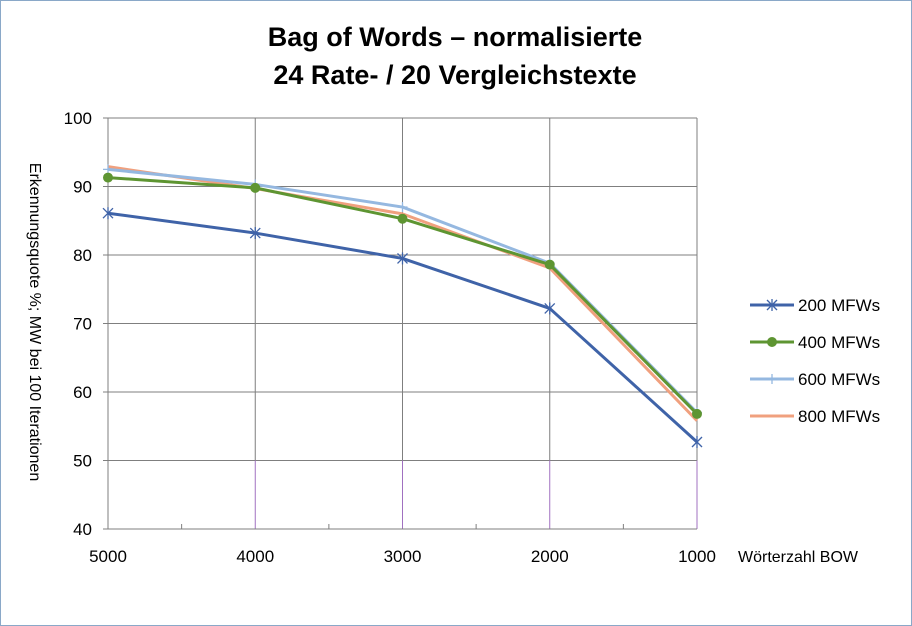 The image size is (912, 626). What do you see at coordinates (697, 556) in the screenshot?
I see `x-tick-label: 1000` at bounding box center [697, 556].